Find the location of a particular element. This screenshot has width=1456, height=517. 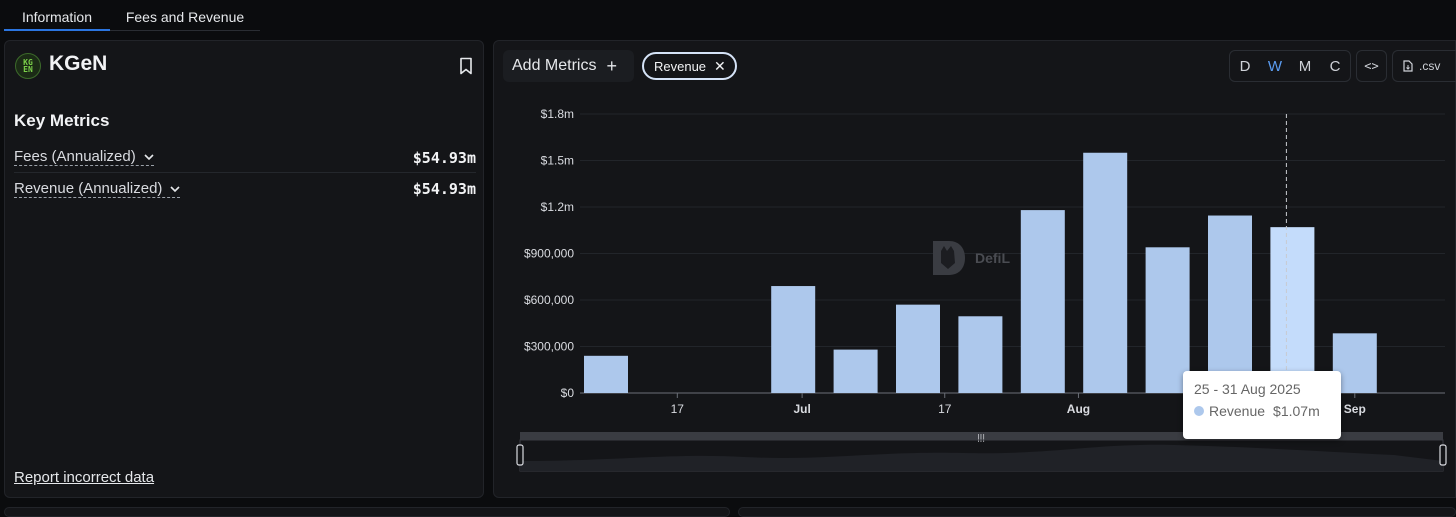

chip-label: Revenue is located at coordinates (680, 66).